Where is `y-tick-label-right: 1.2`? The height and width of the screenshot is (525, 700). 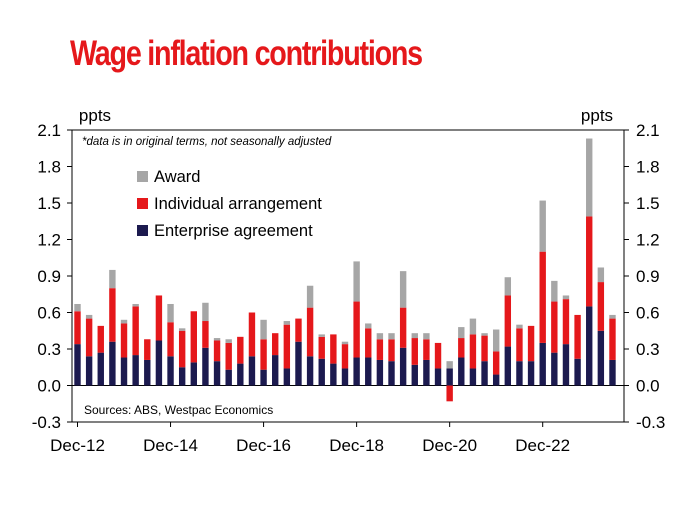 y-tick-label-right: 1.2 is located at coordinates (648, 240).